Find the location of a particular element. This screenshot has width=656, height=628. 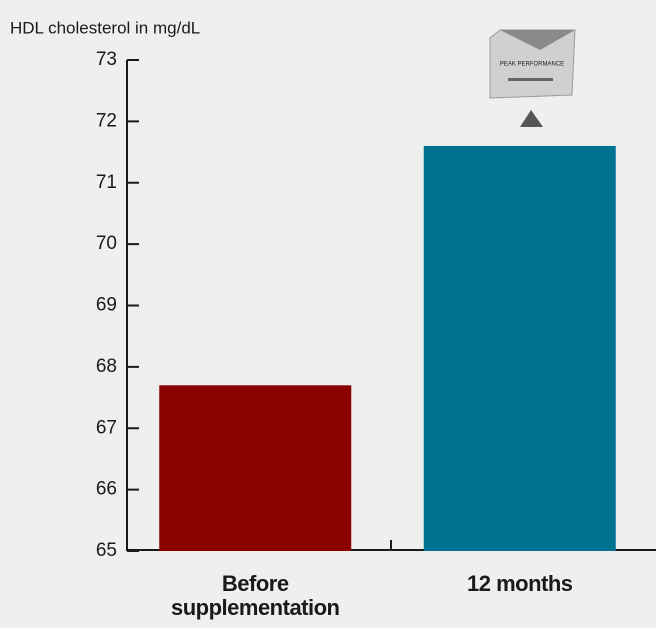

y-tick-label: 71 is located at coordinates (106, 182).